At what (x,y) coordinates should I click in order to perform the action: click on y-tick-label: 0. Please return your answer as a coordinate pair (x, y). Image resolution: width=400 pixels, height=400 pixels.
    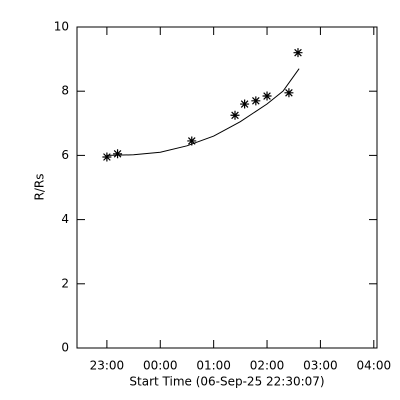
    Looking at the image, I should click on (65, 348).